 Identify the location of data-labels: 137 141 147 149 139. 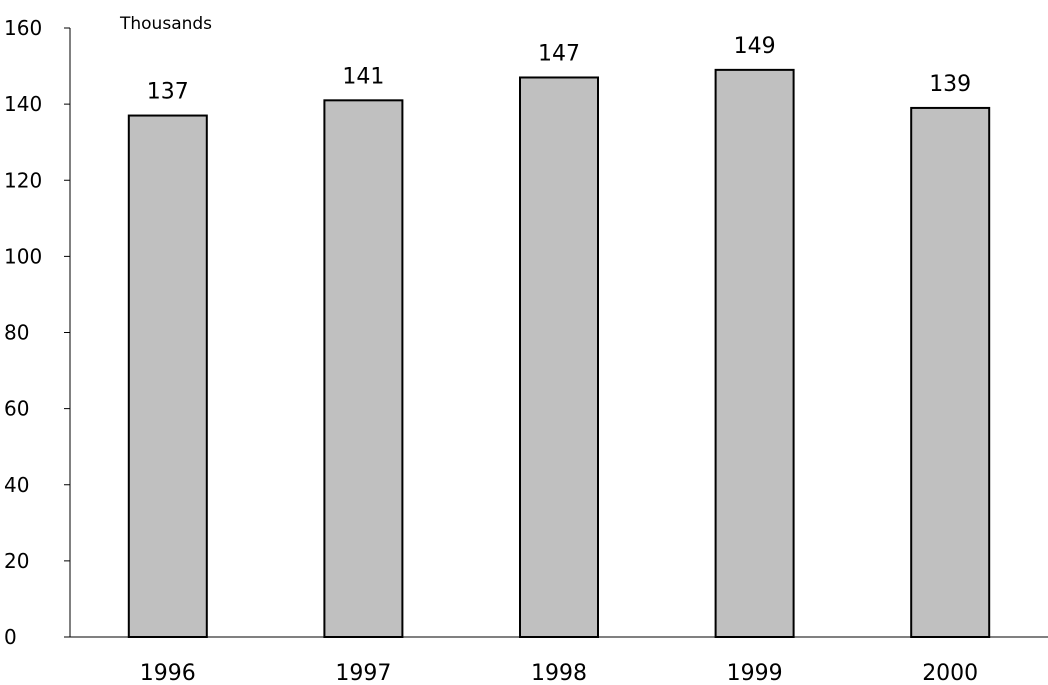
(559, 69).